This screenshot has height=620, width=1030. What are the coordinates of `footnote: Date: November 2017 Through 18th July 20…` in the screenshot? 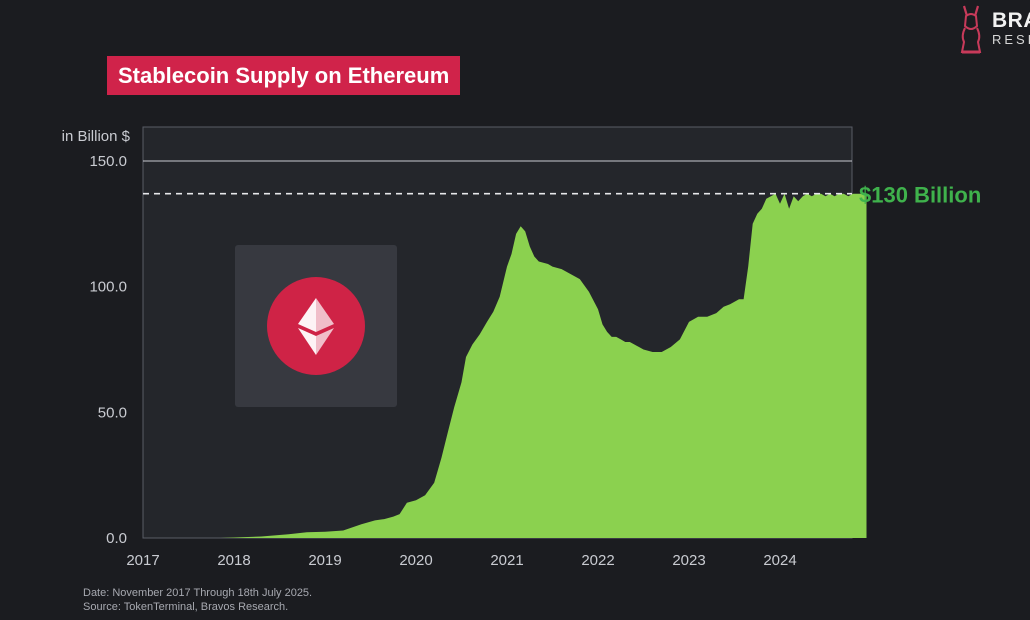 It's located at (197, 600).